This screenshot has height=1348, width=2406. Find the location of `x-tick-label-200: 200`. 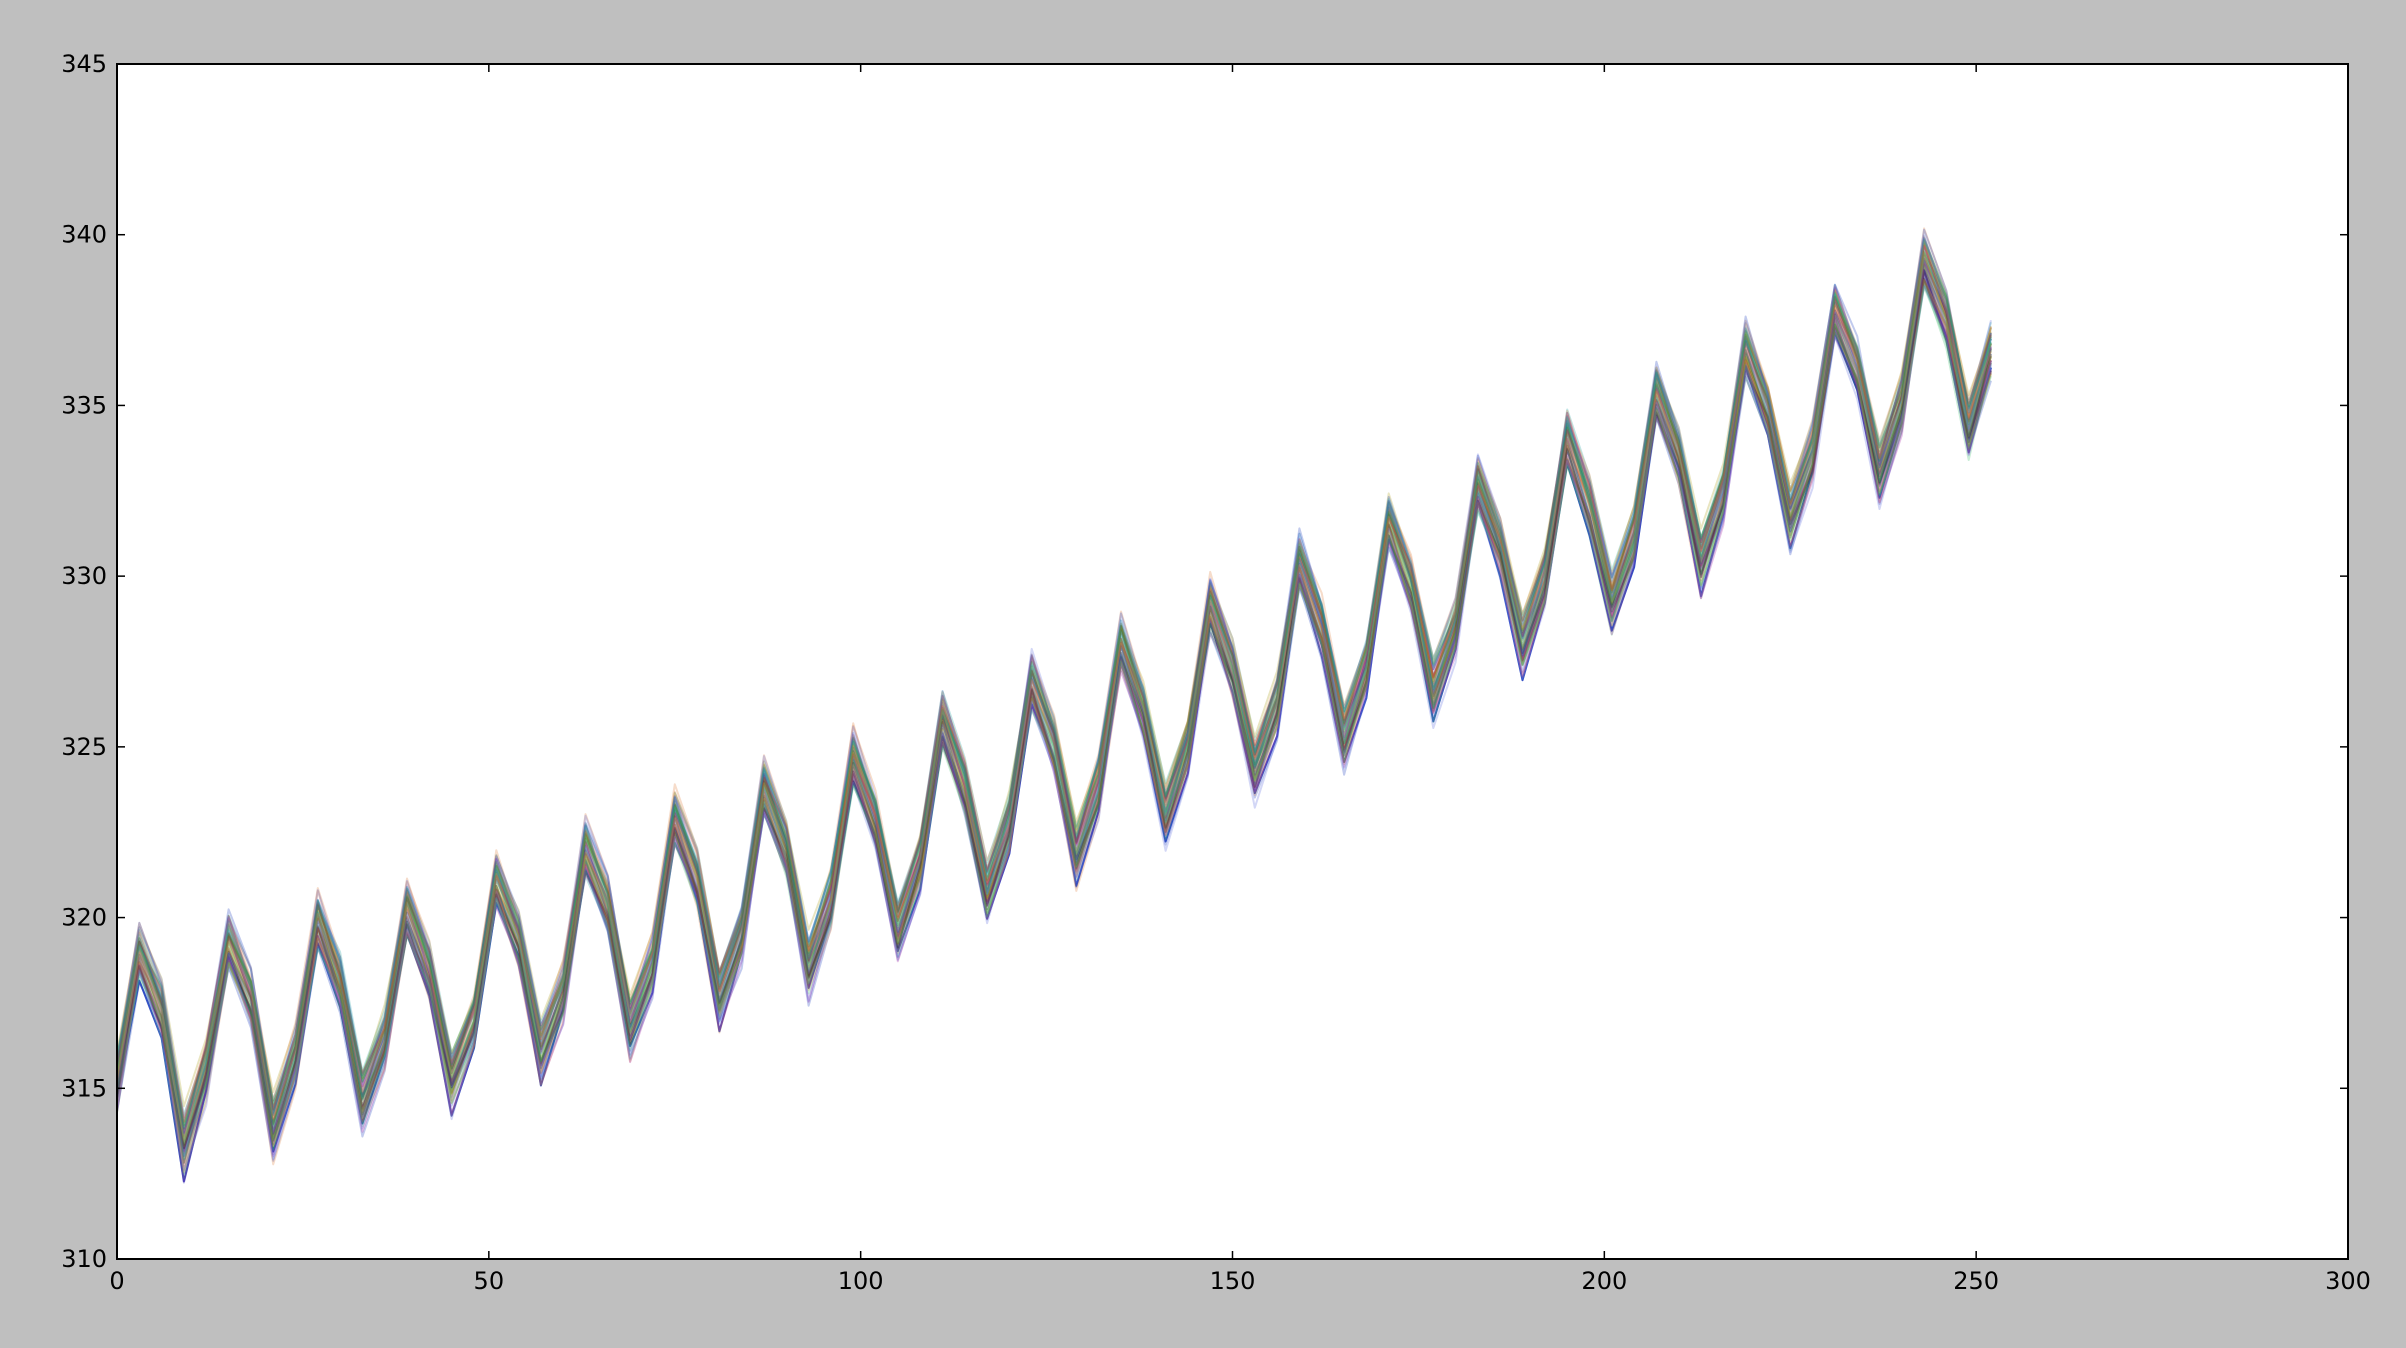

x-tick-label-200: 200 is located at coordinates (1604, 1281).